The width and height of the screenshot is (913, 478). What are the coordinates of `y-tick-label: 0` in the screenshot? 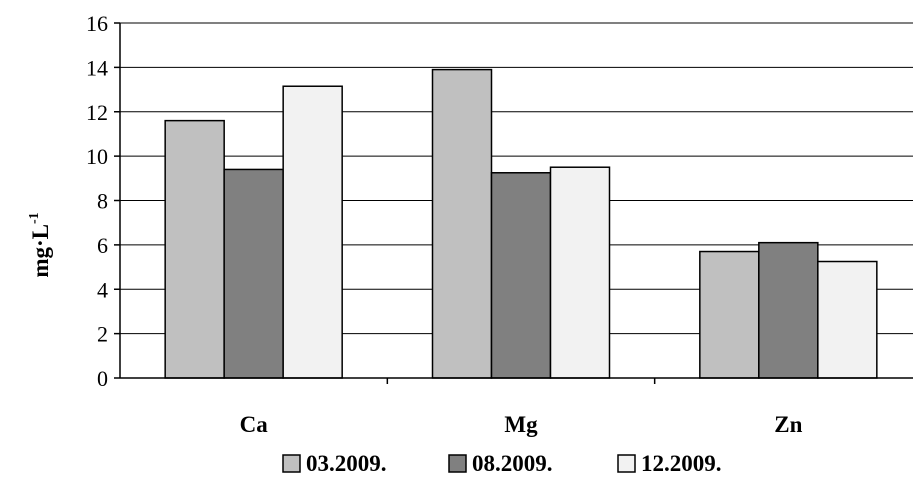 It's located at (102, 378).